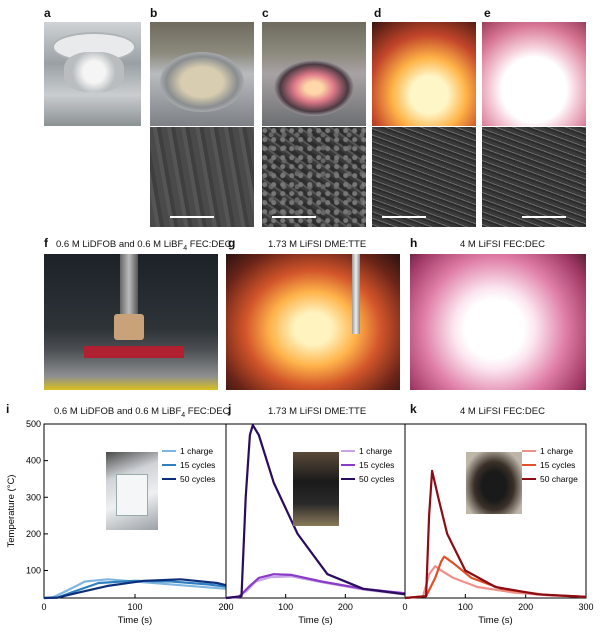 The image size is (600, 632). Describe the element at coordinates (11, 511) in the screenshot. I see `y-axis-label-i: Temperature (°C)` at that location.